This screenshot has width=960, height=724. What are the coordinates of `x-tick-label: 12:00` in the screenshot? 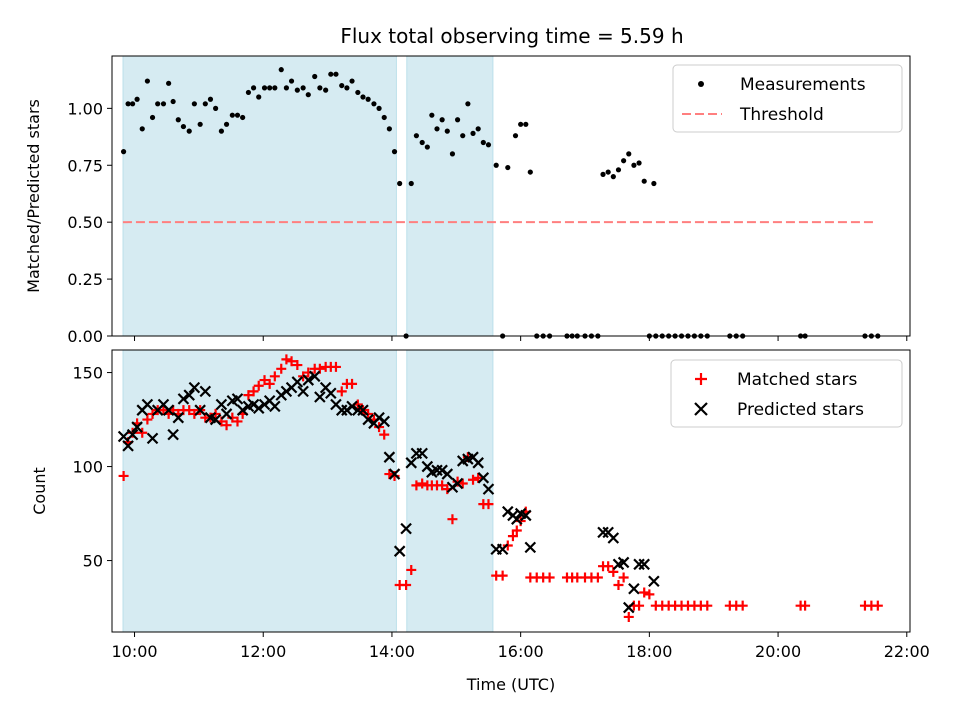 It's located at (263, 651).